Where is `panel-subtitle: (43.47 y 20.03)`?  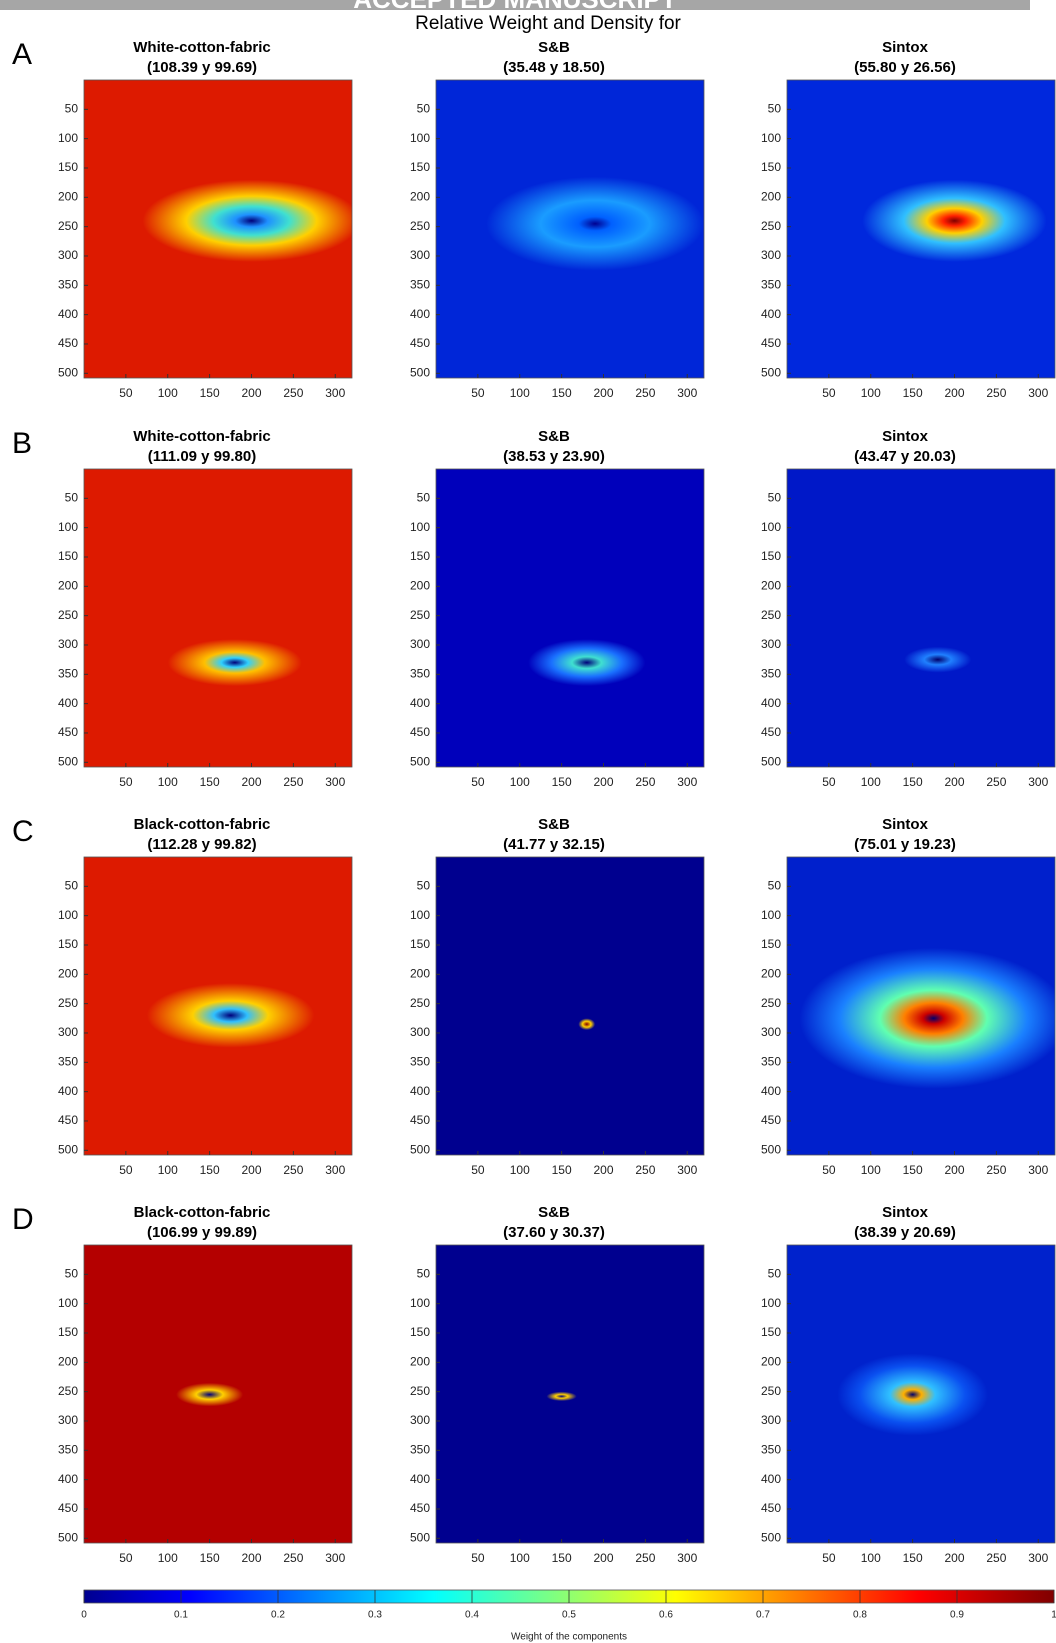 panel-subtitle: (43.47 y 20.03) is located at coordinates (905, 456).